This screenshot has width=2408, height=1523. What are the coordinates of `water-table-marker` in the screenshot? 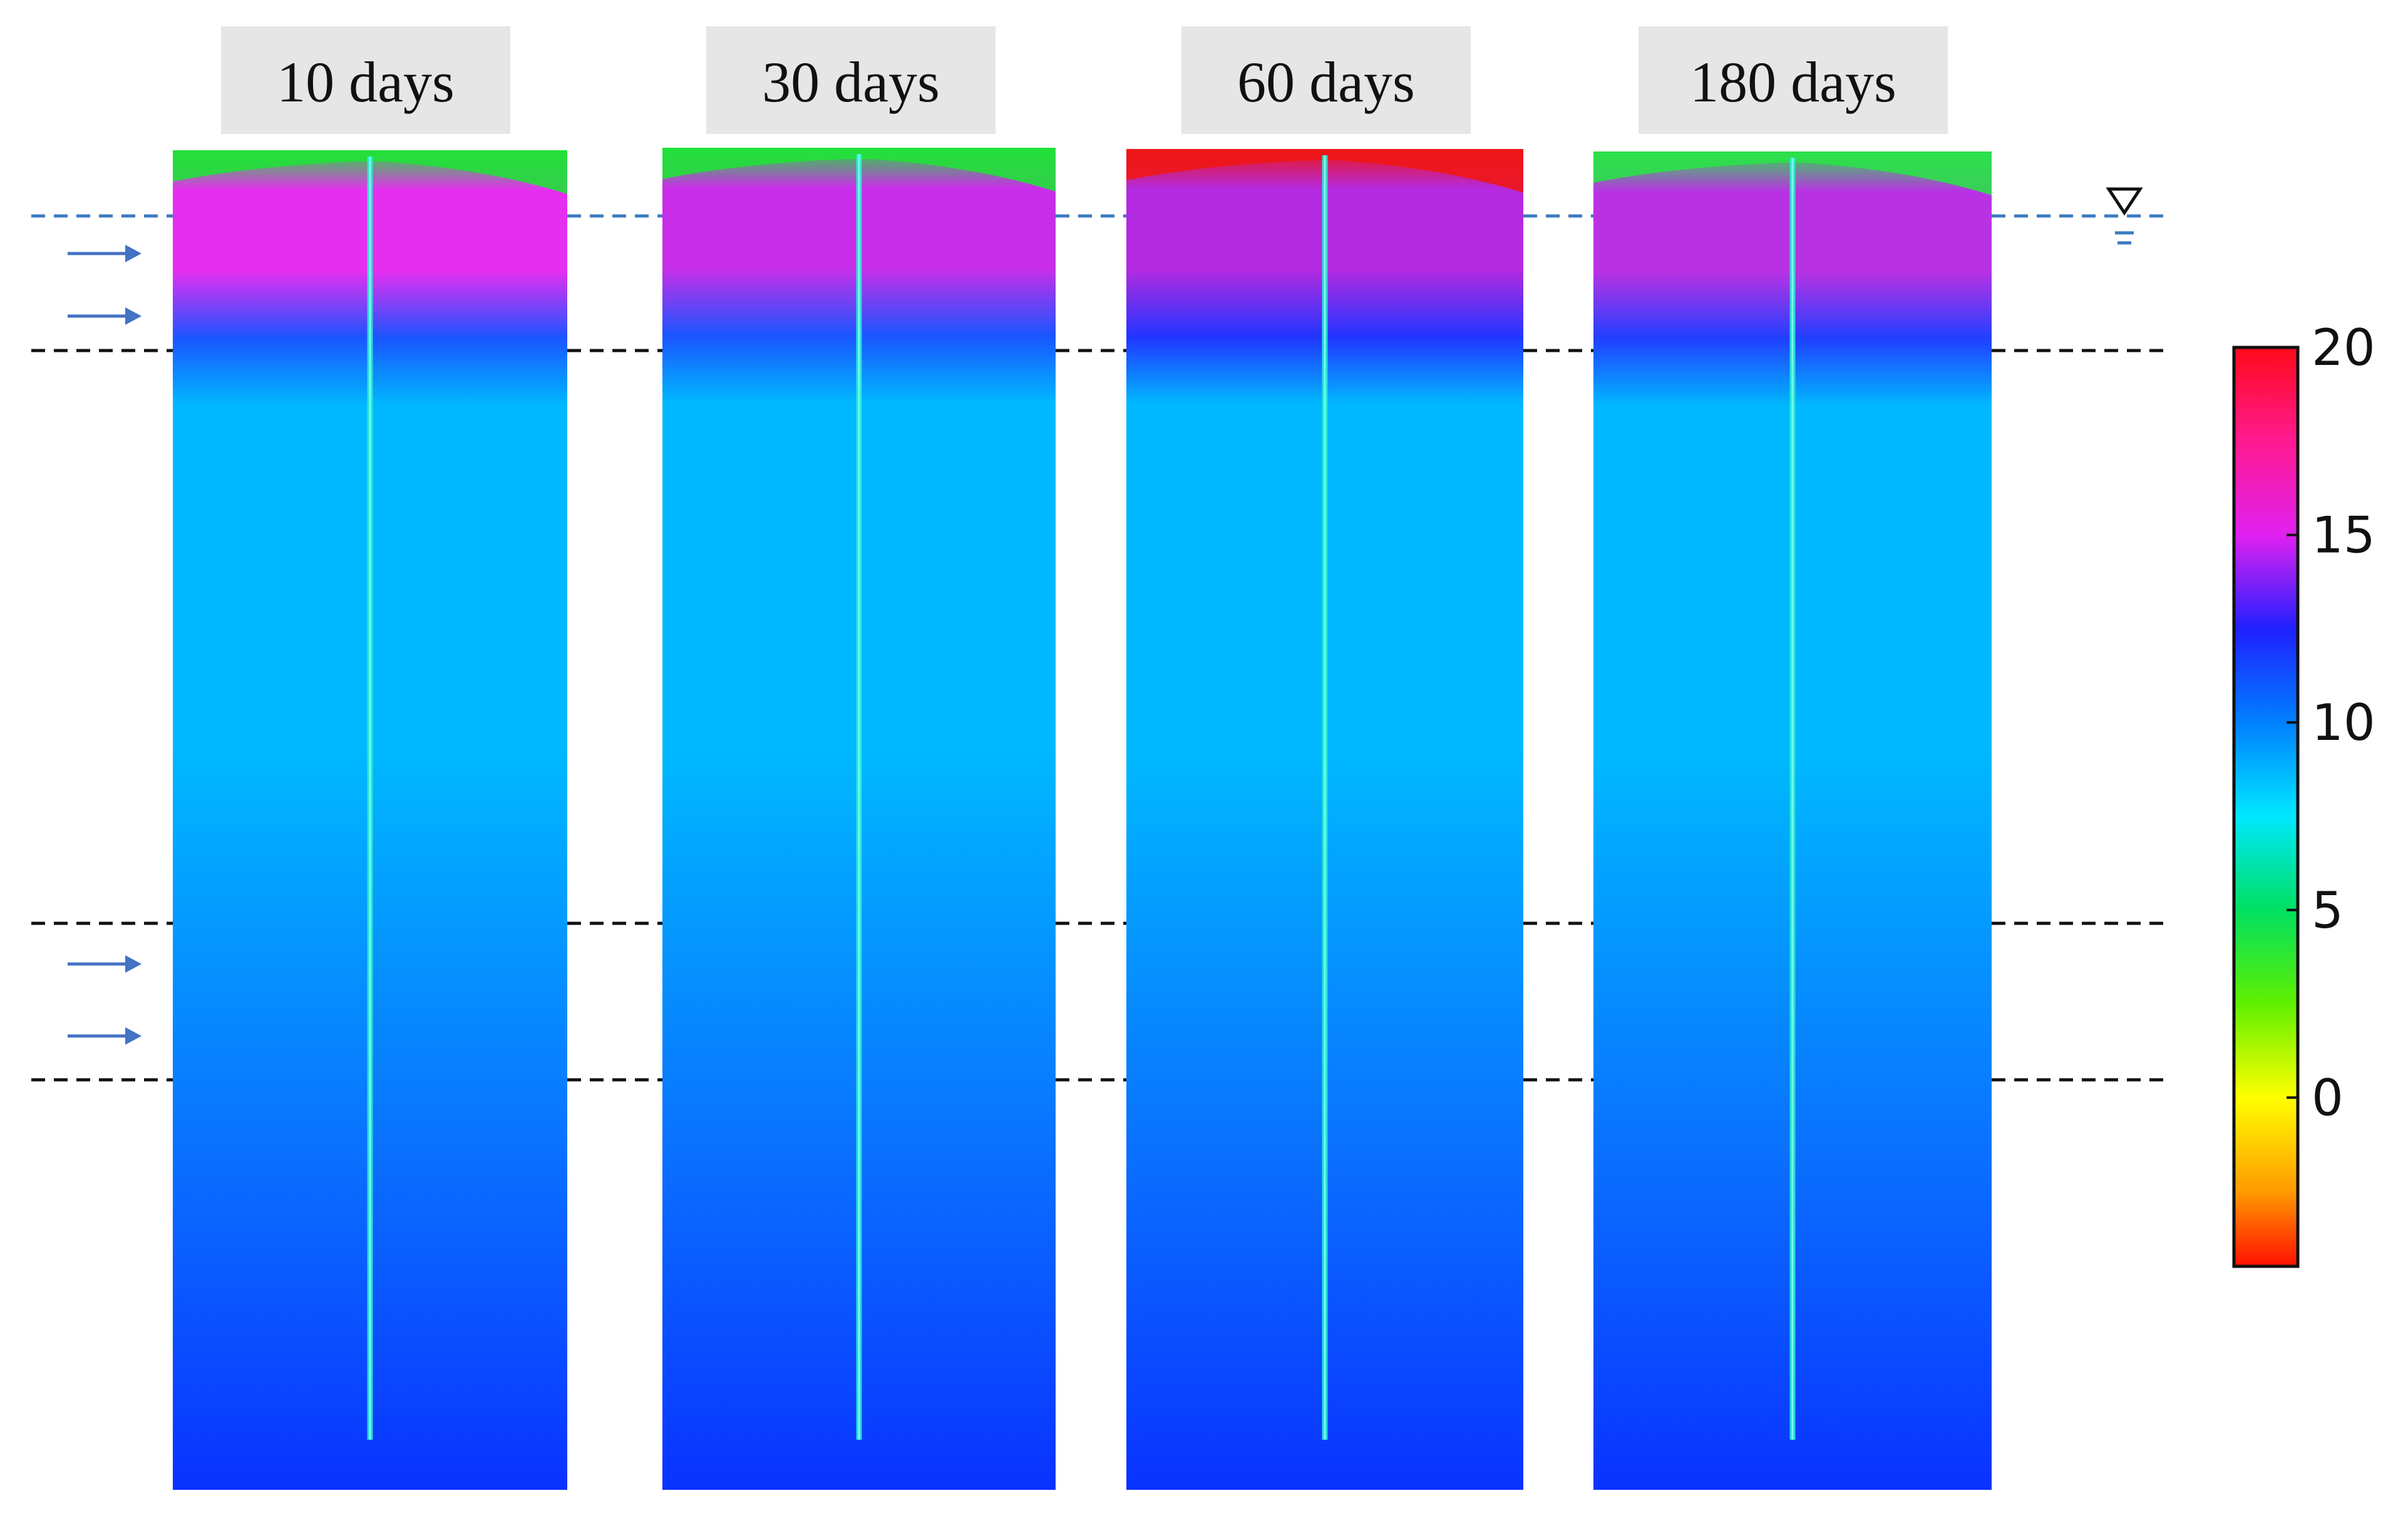 It's located at (2124, 216).